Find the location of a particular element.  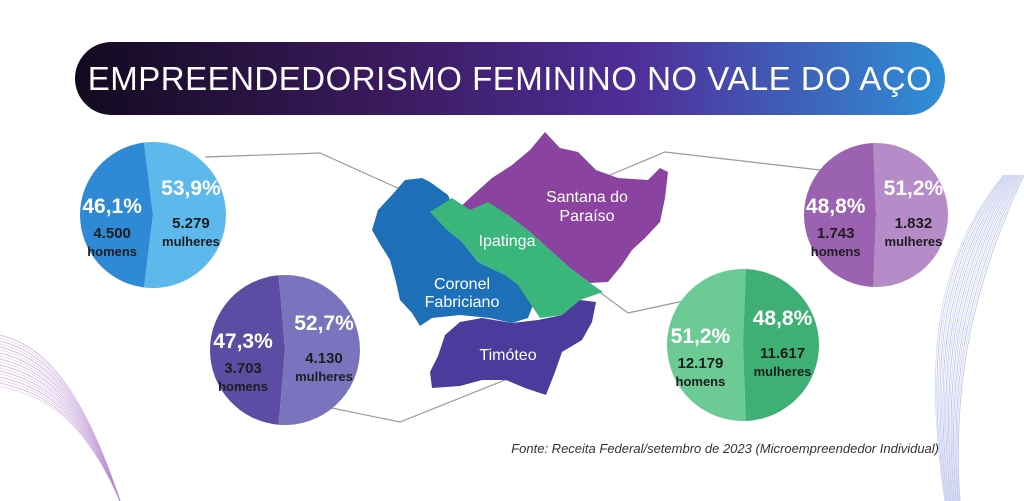

pie-label-mulheres-coronel: mulheres is located at coordinates (191, 241).